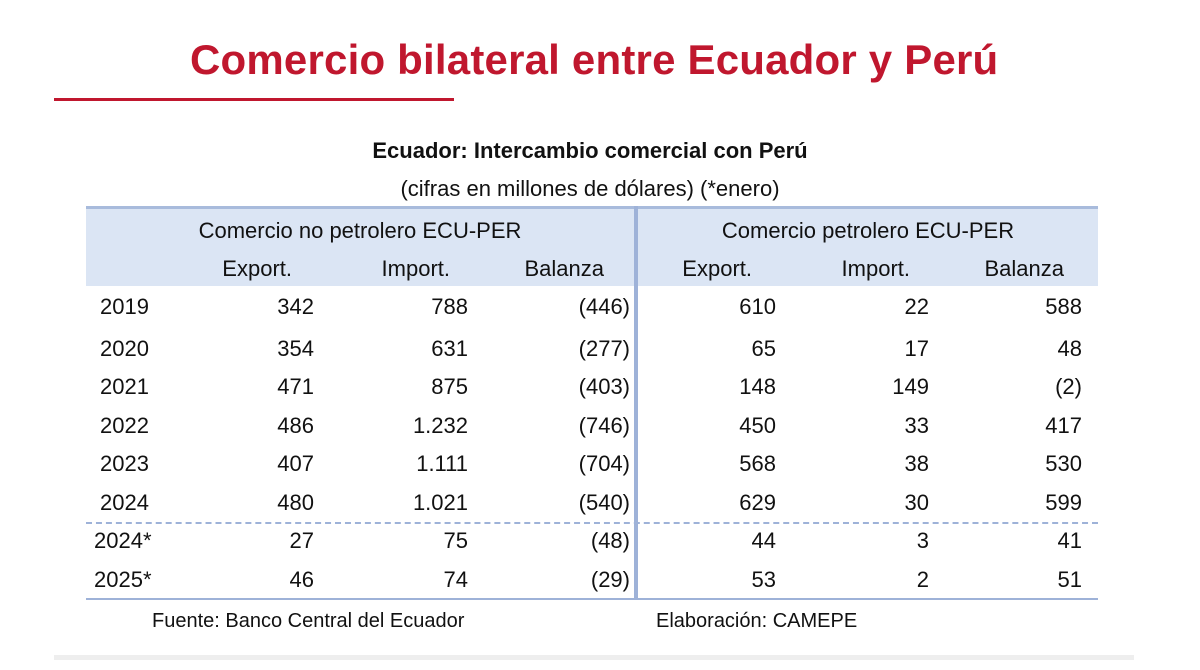 The width and height of the screenshot is (1200, 670). Describe the element at coordinates (1063, 306) in the screenshot. I see `table-cell: 588` at that location.